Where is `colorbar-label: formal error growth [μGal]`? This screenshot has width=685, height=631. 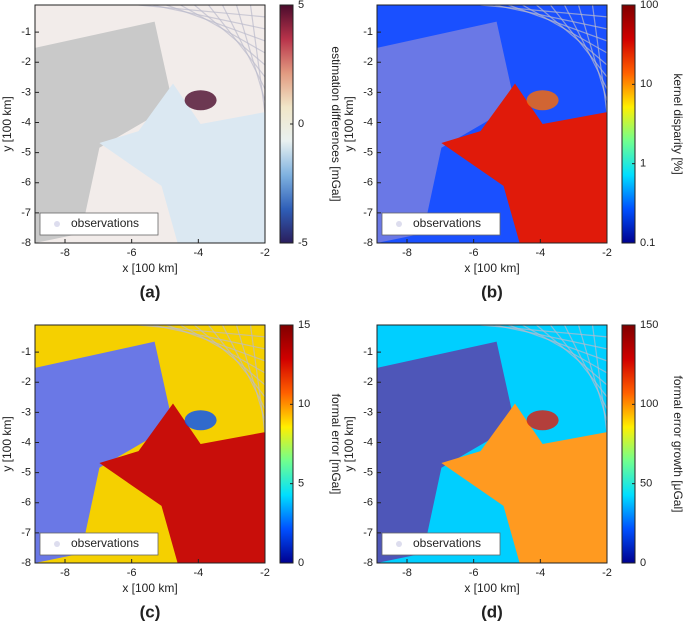 colorbar-label: formal error growth [μGal] is located at coordinates (678, 444).